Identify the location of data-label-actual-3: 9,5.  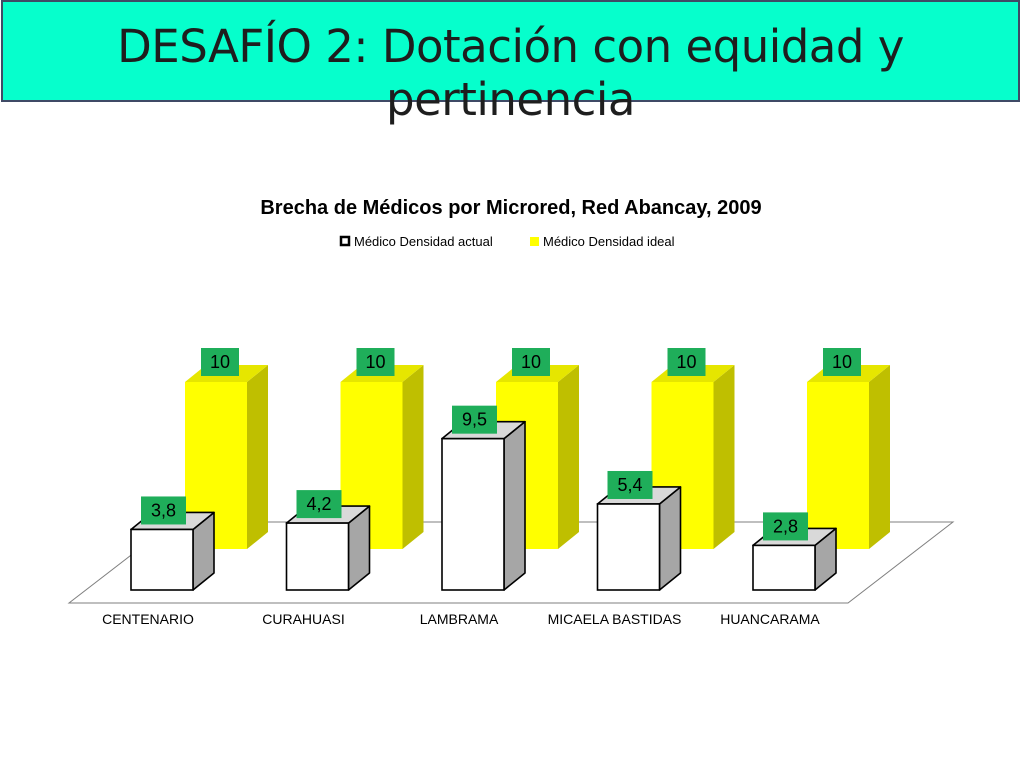
(474, 419).